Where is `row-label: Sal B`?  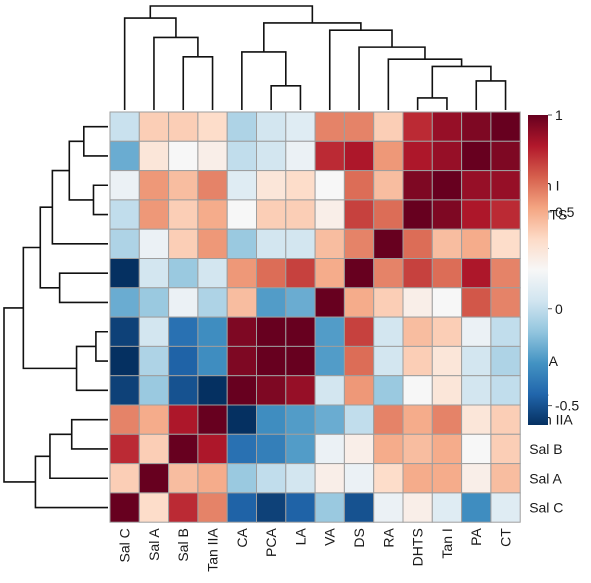
row-label: Sal B is located at coordinates (545, 449).